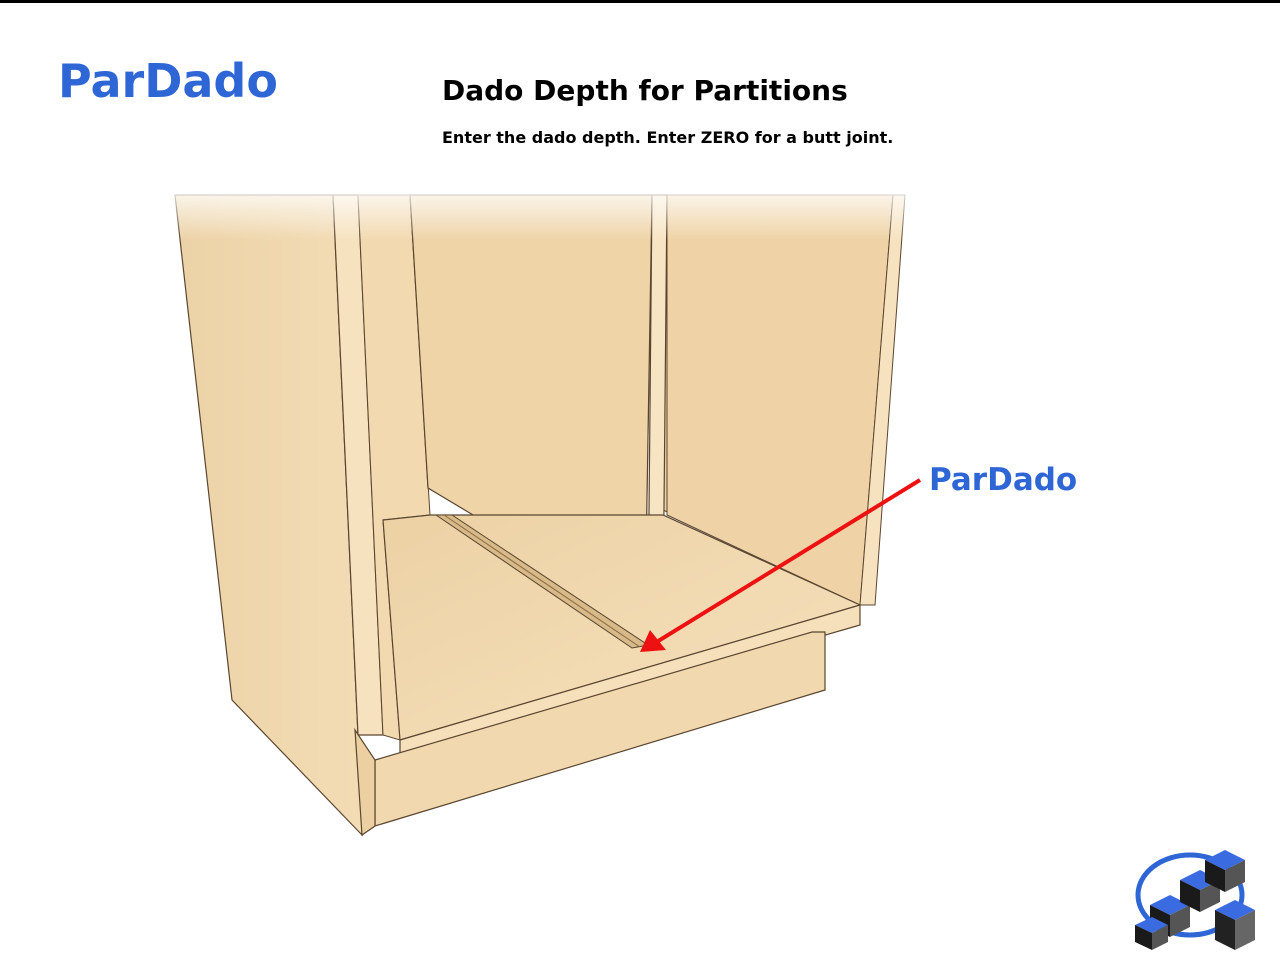  Describe the element at coordinates (268, 515) in the screenshot. I see `left-side-exterior` at that location.